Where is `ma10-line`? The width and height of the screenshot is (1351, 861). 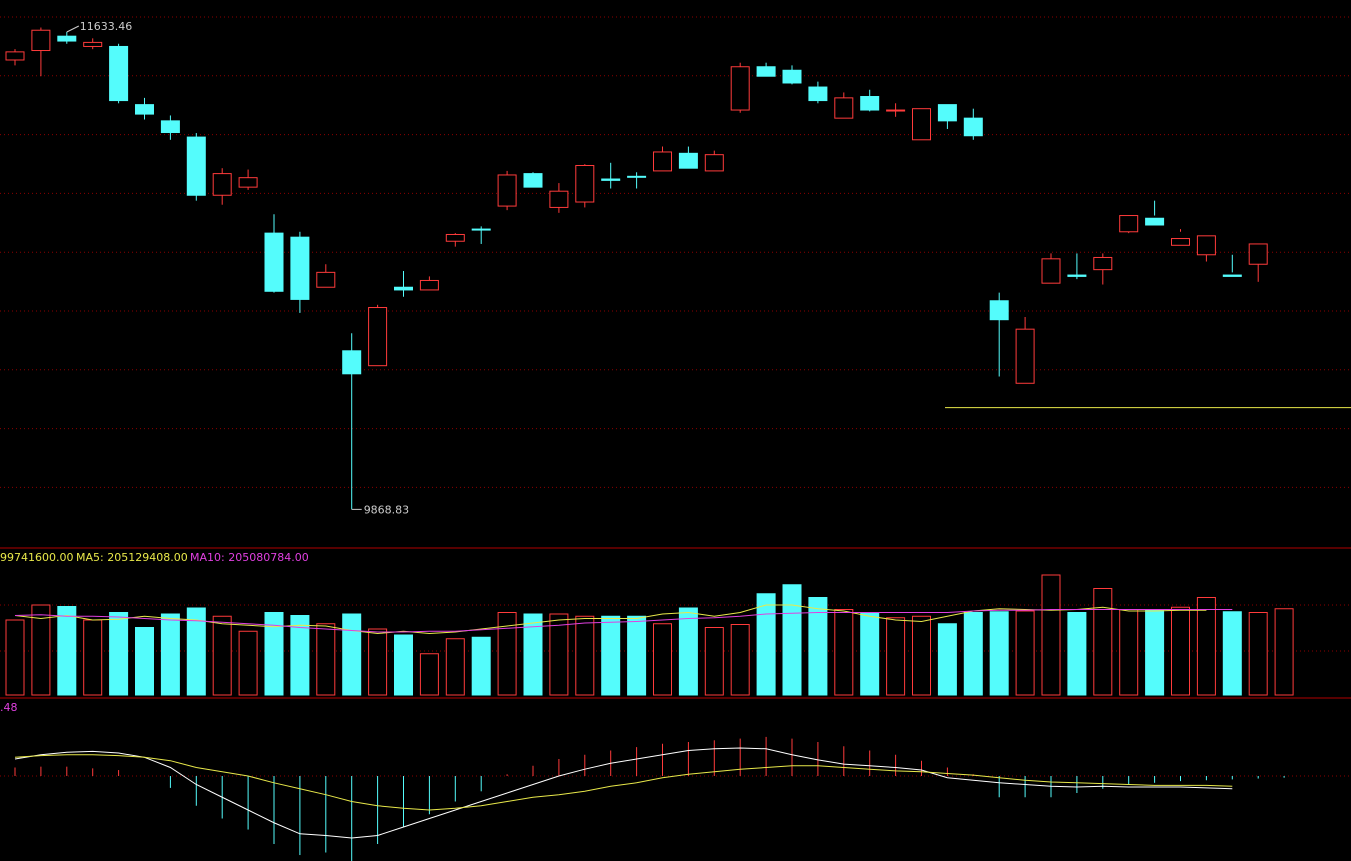
ma10-line is located at coordinates (623, 621).